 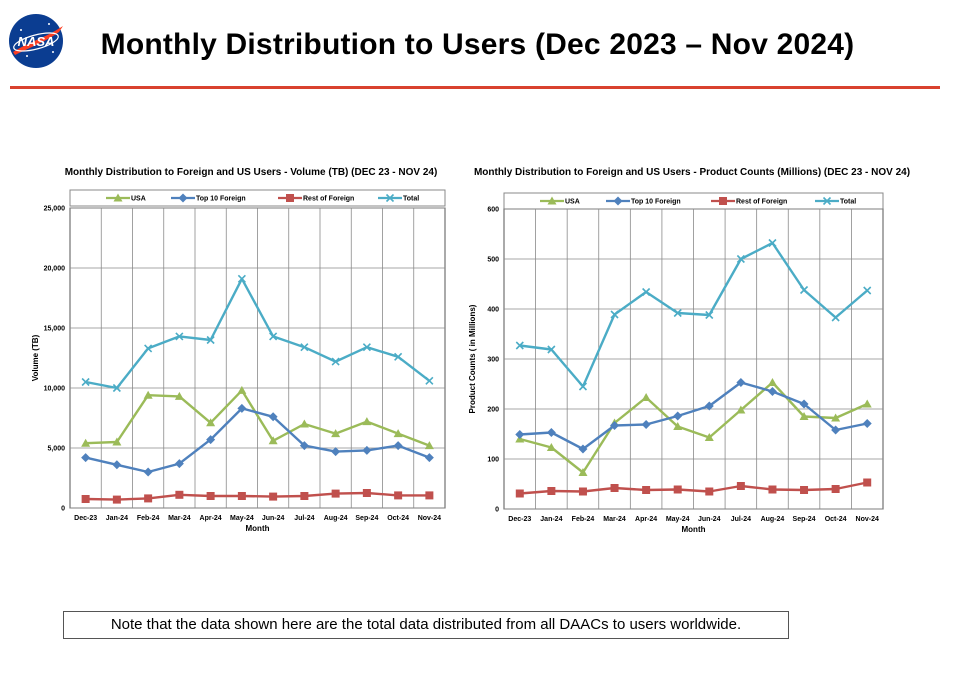 What do you see at coordinates (678, 519) in the screenshot?
I see `count-chart-x-tick-label: May-24` at bounding box center [678, 519].